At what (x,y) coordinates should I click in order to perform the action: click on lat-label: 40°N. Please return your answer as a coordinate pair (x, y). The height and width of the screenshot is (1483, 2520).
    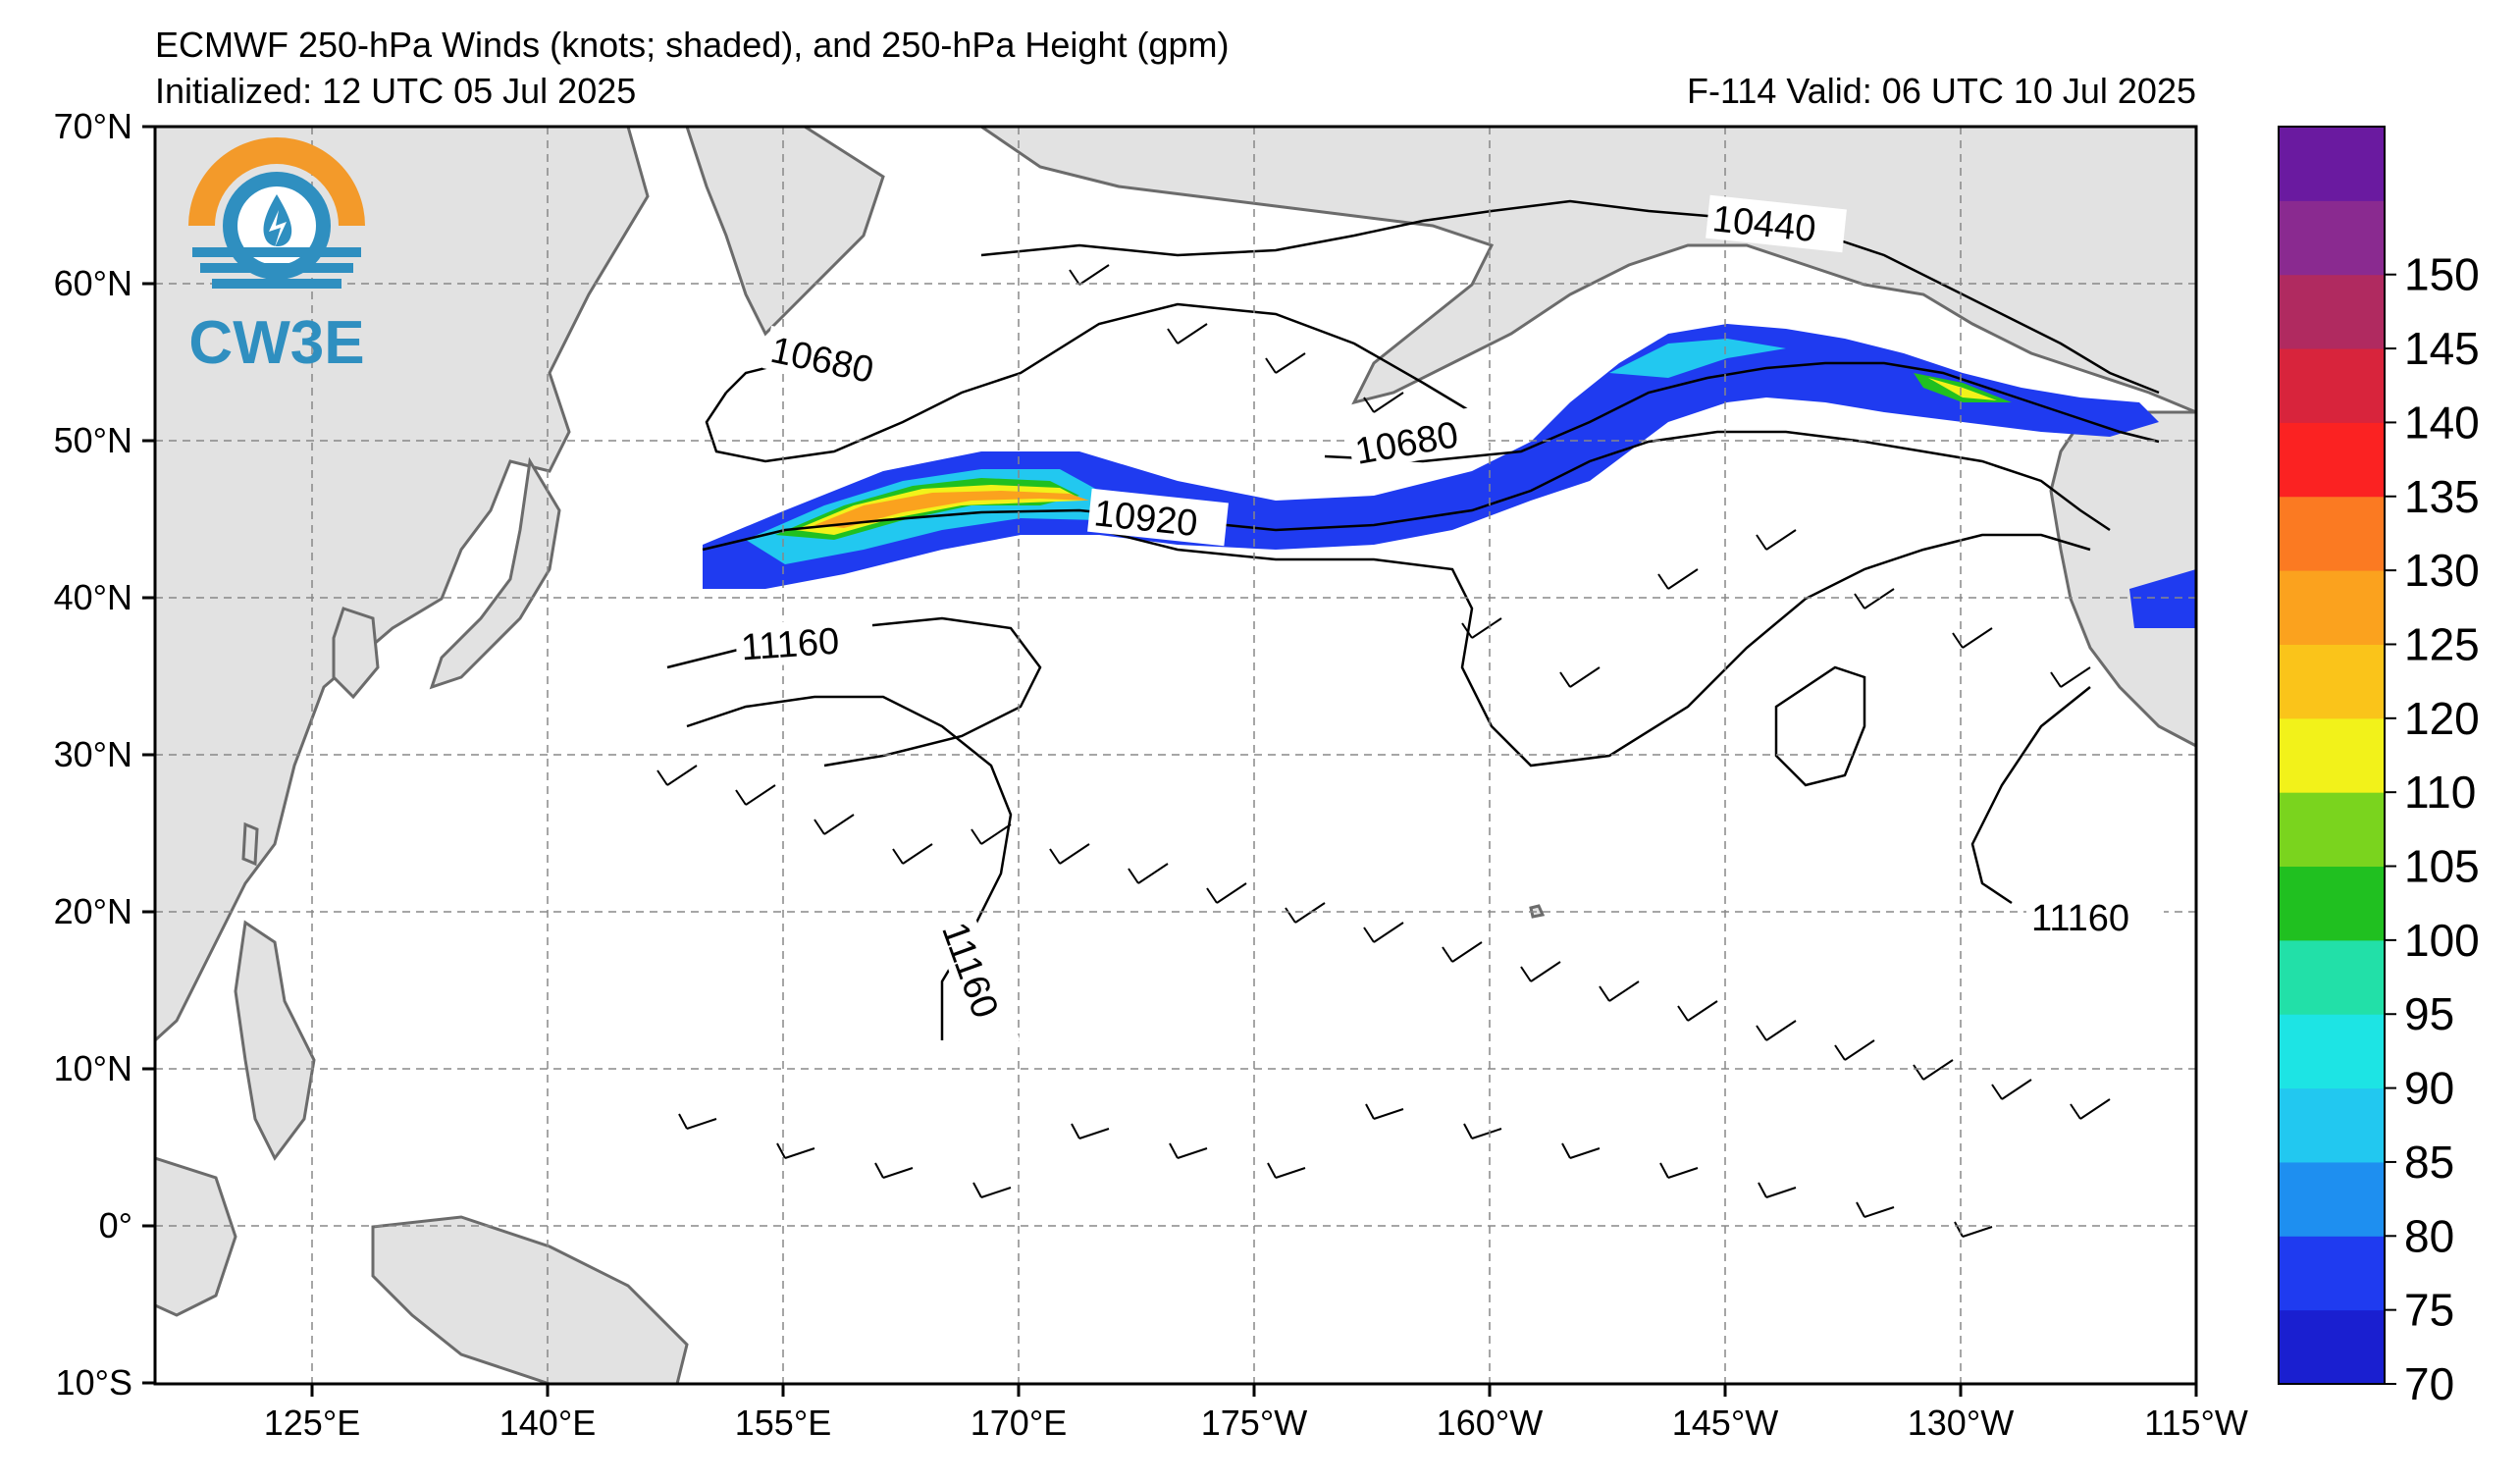
    Looking at the image, I should click on (93, 597).